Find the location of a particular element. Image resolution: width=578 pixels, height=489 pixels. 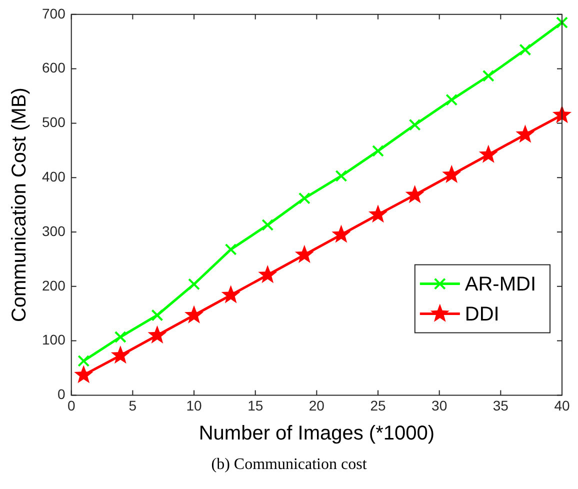

y-tick-label: 400 is located at coordinates (54, 176).